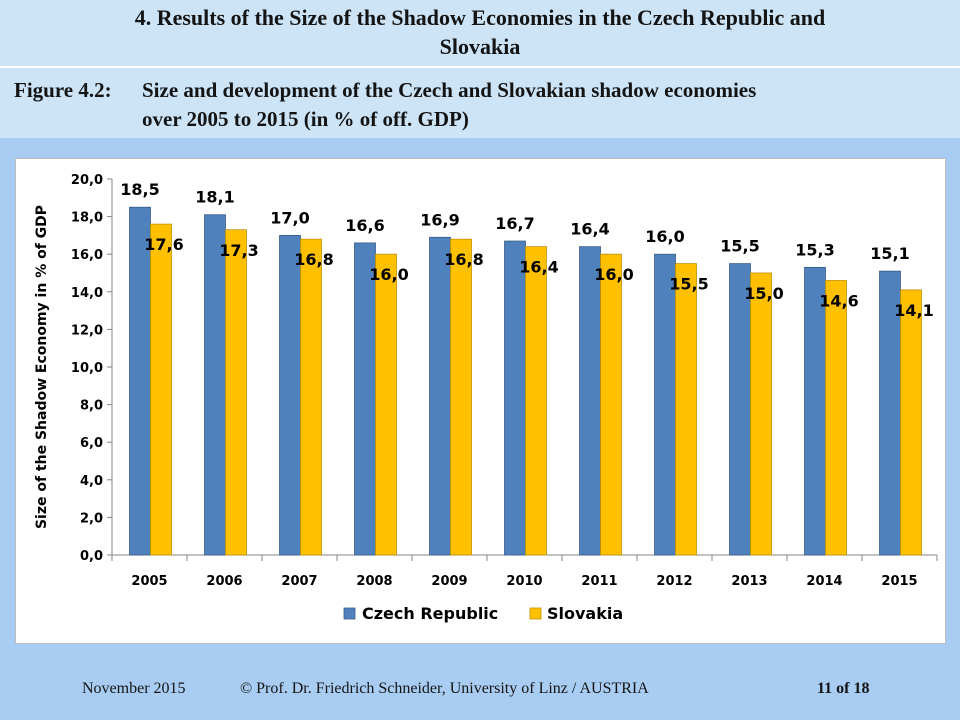 This screenshot has height=720, width=960. I want to click on footer-date: November 2015, so click(134, 688).